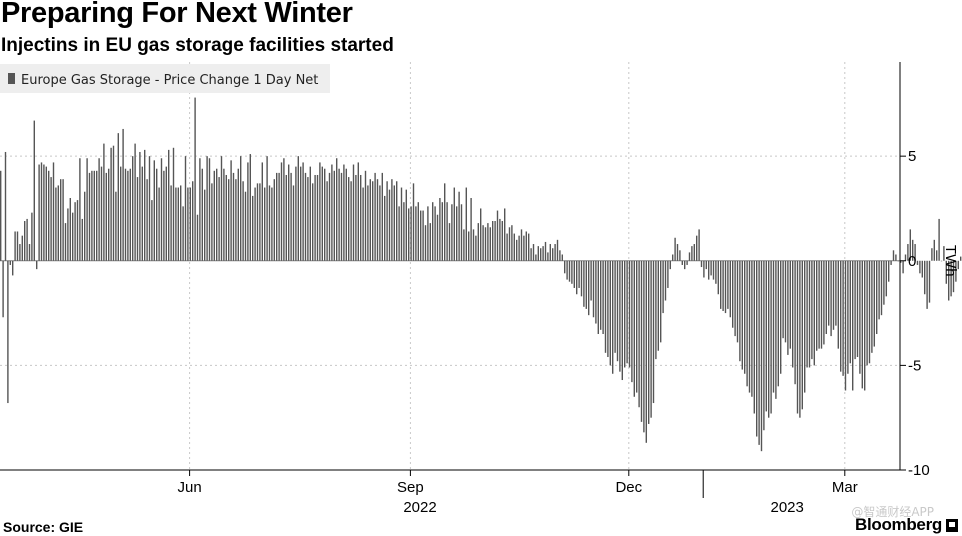 Image resolution: width=962 pixels, height=536 pixels. Describe the element at coordinates (952, 525) in the screenshot. I see `terminal-icon` at that location.